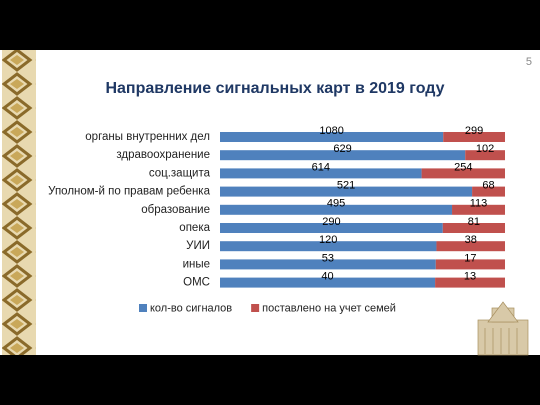 The height and width of the screenshot is (405, 540). Describe the element at coordinates (336, 204) in the screenshot. I see `value-label: 495` at that location.